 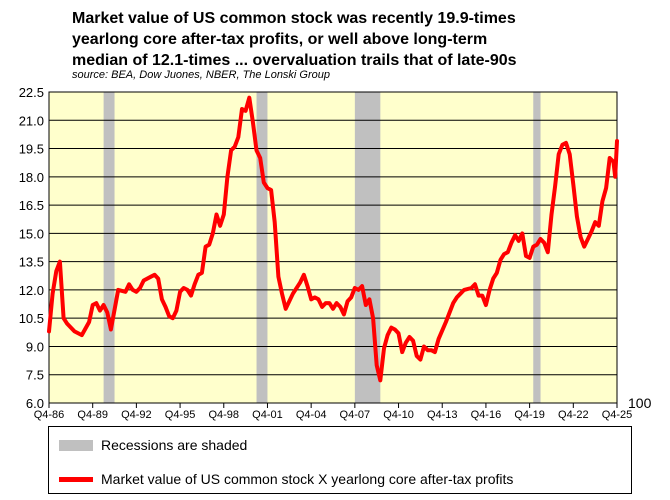 I want to click on x-tick-label: Q4-10, so click(x=398, y=415).